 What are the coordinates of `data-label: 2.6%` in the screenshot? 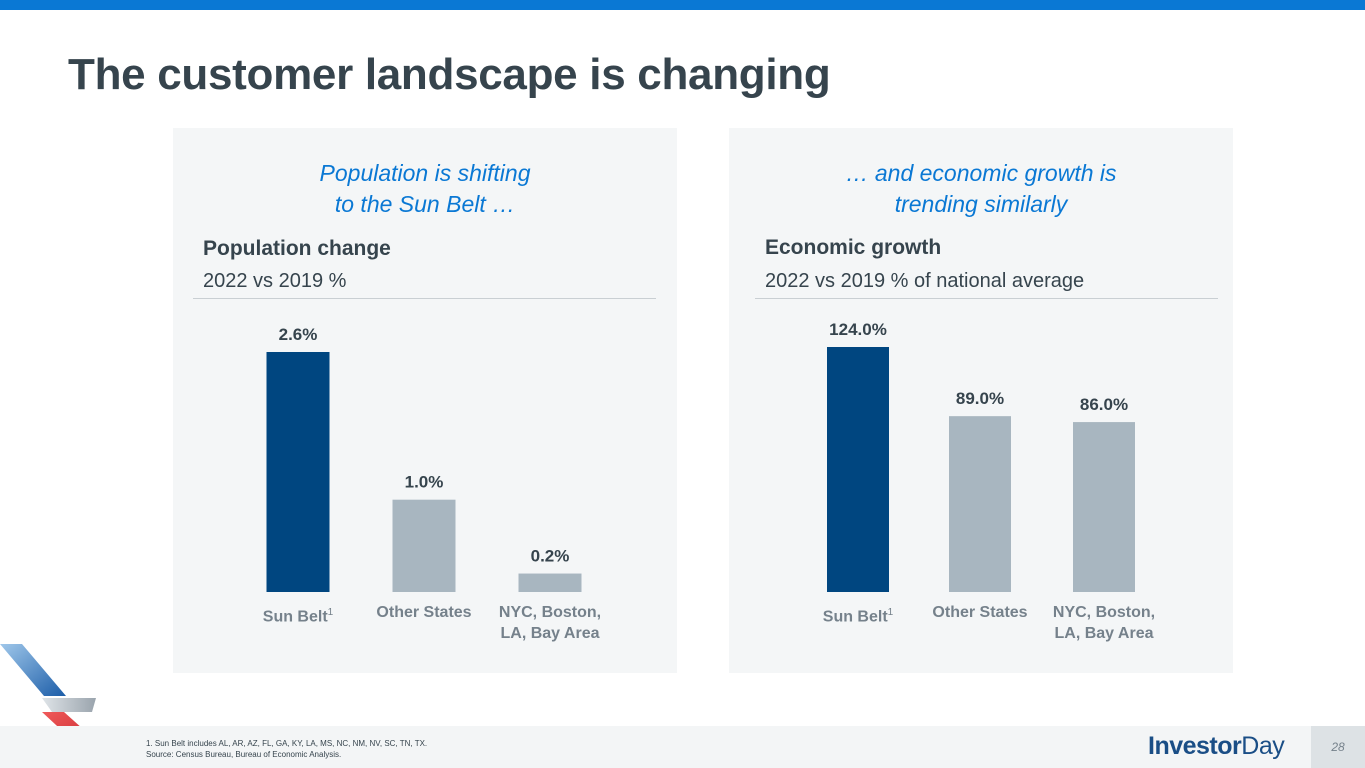 It's located at (298, 334).